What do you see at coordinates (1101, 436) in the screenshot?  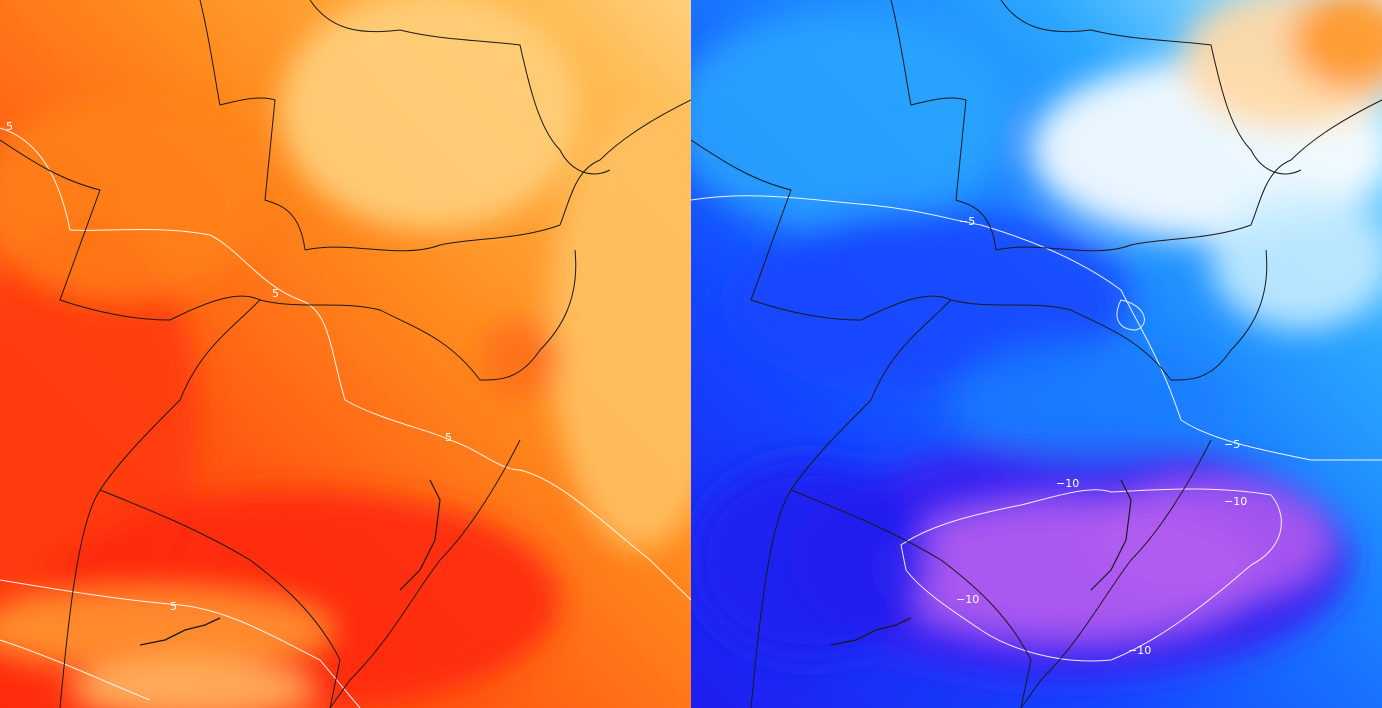 I see `cold-contour-labels: −5 −5 −10 −10 −10 −10` at bounding box center [1101, 436].